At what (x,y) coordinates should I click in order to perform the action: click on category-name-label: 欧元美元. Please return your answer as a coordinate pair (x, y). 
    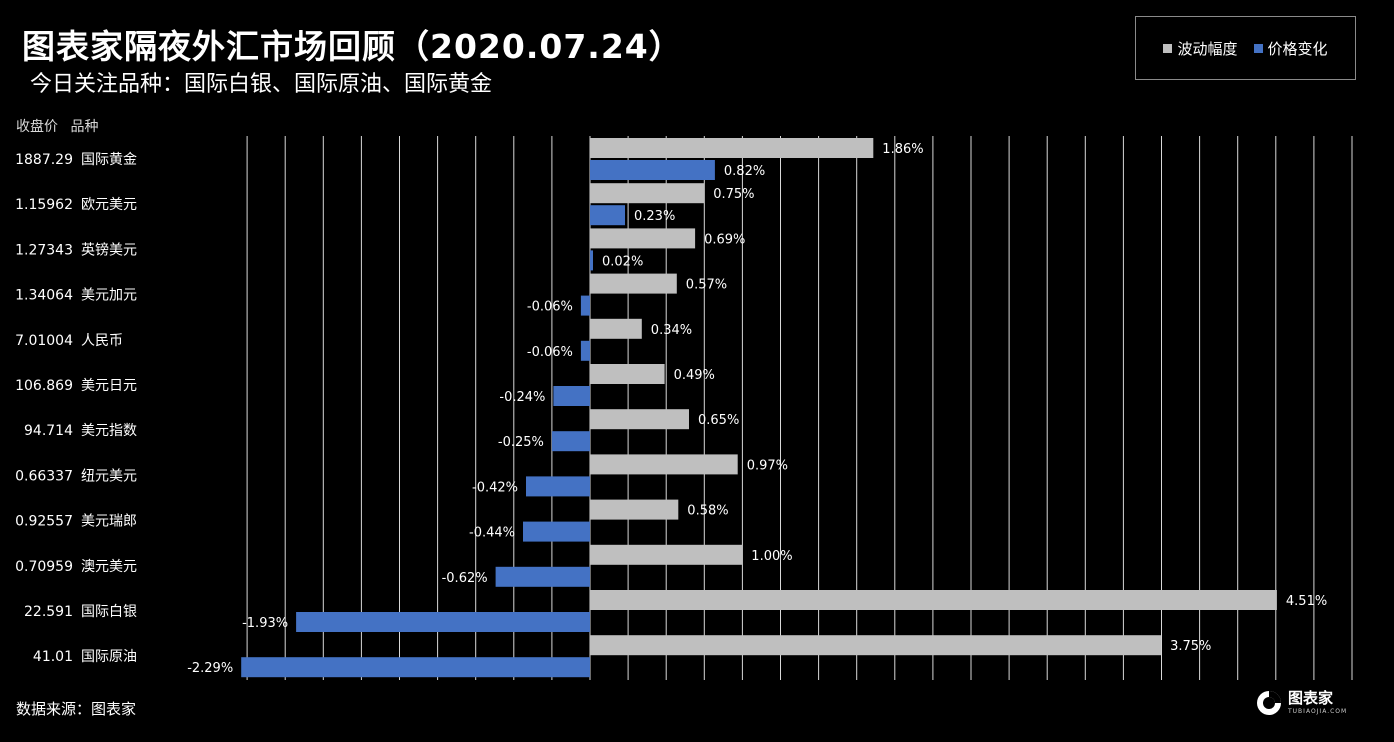
    Looking at the image, I should click on (109, 205).